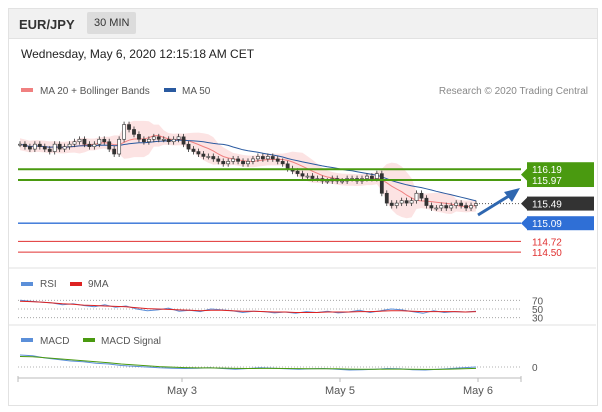 The height and width of the screenshot is (412, 602). Describe the element at coordinates (478, 391) in the screenshot. I see `x-tick-label: May 6` at that location.